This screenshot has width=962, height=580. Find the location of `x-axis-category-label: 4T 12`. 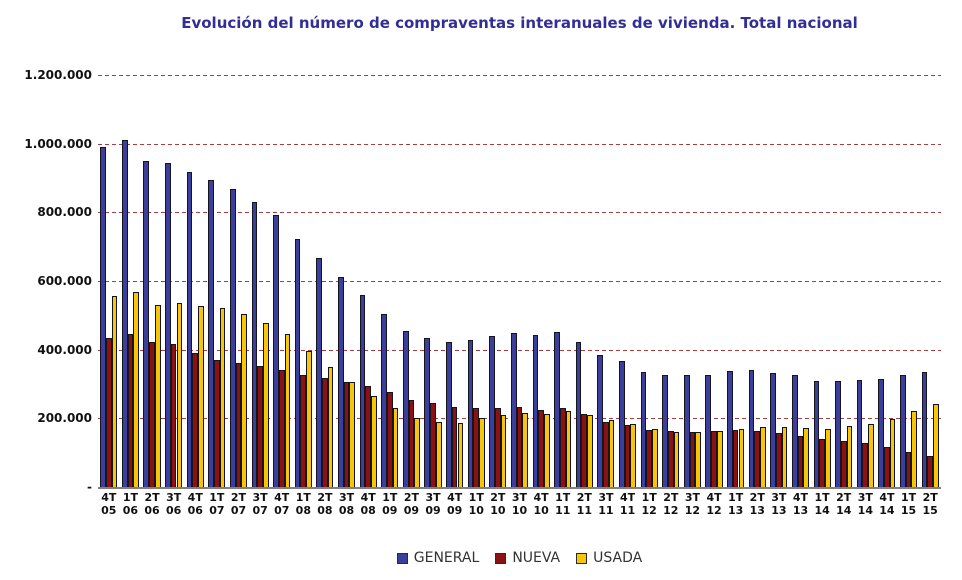

x-axis-category-label: 4T 12 is located at coordinates (714, 504).